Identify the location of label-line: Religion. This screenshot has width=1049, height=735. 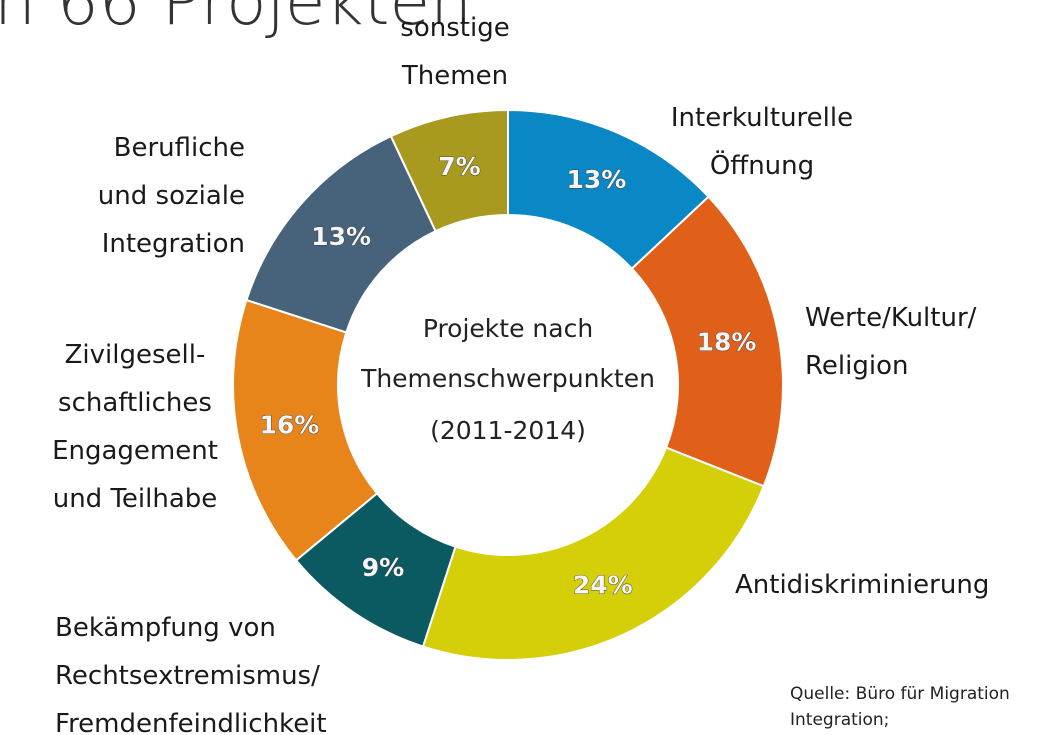
(856, 366).